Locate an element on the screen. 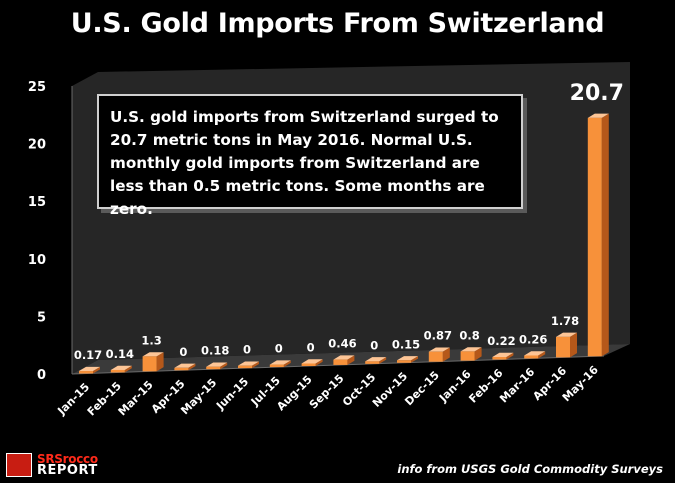 The height and width of the screenshot is (483, 675). data-label: 0.87 is located at coordinates (438, 336).